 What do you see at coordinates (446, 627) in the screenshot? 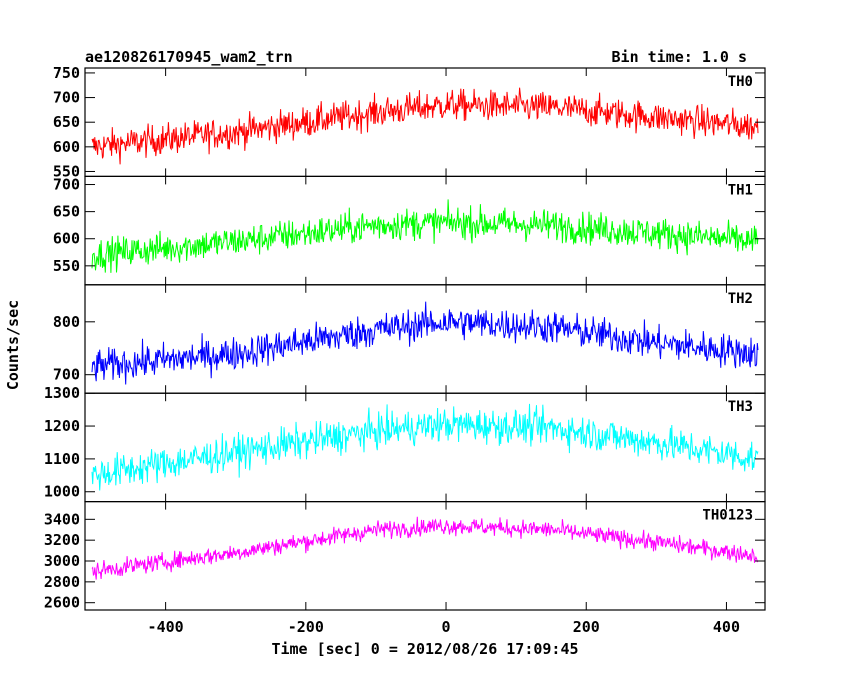
I see `x-tick-label: 0` at bounding box center [446, 627].